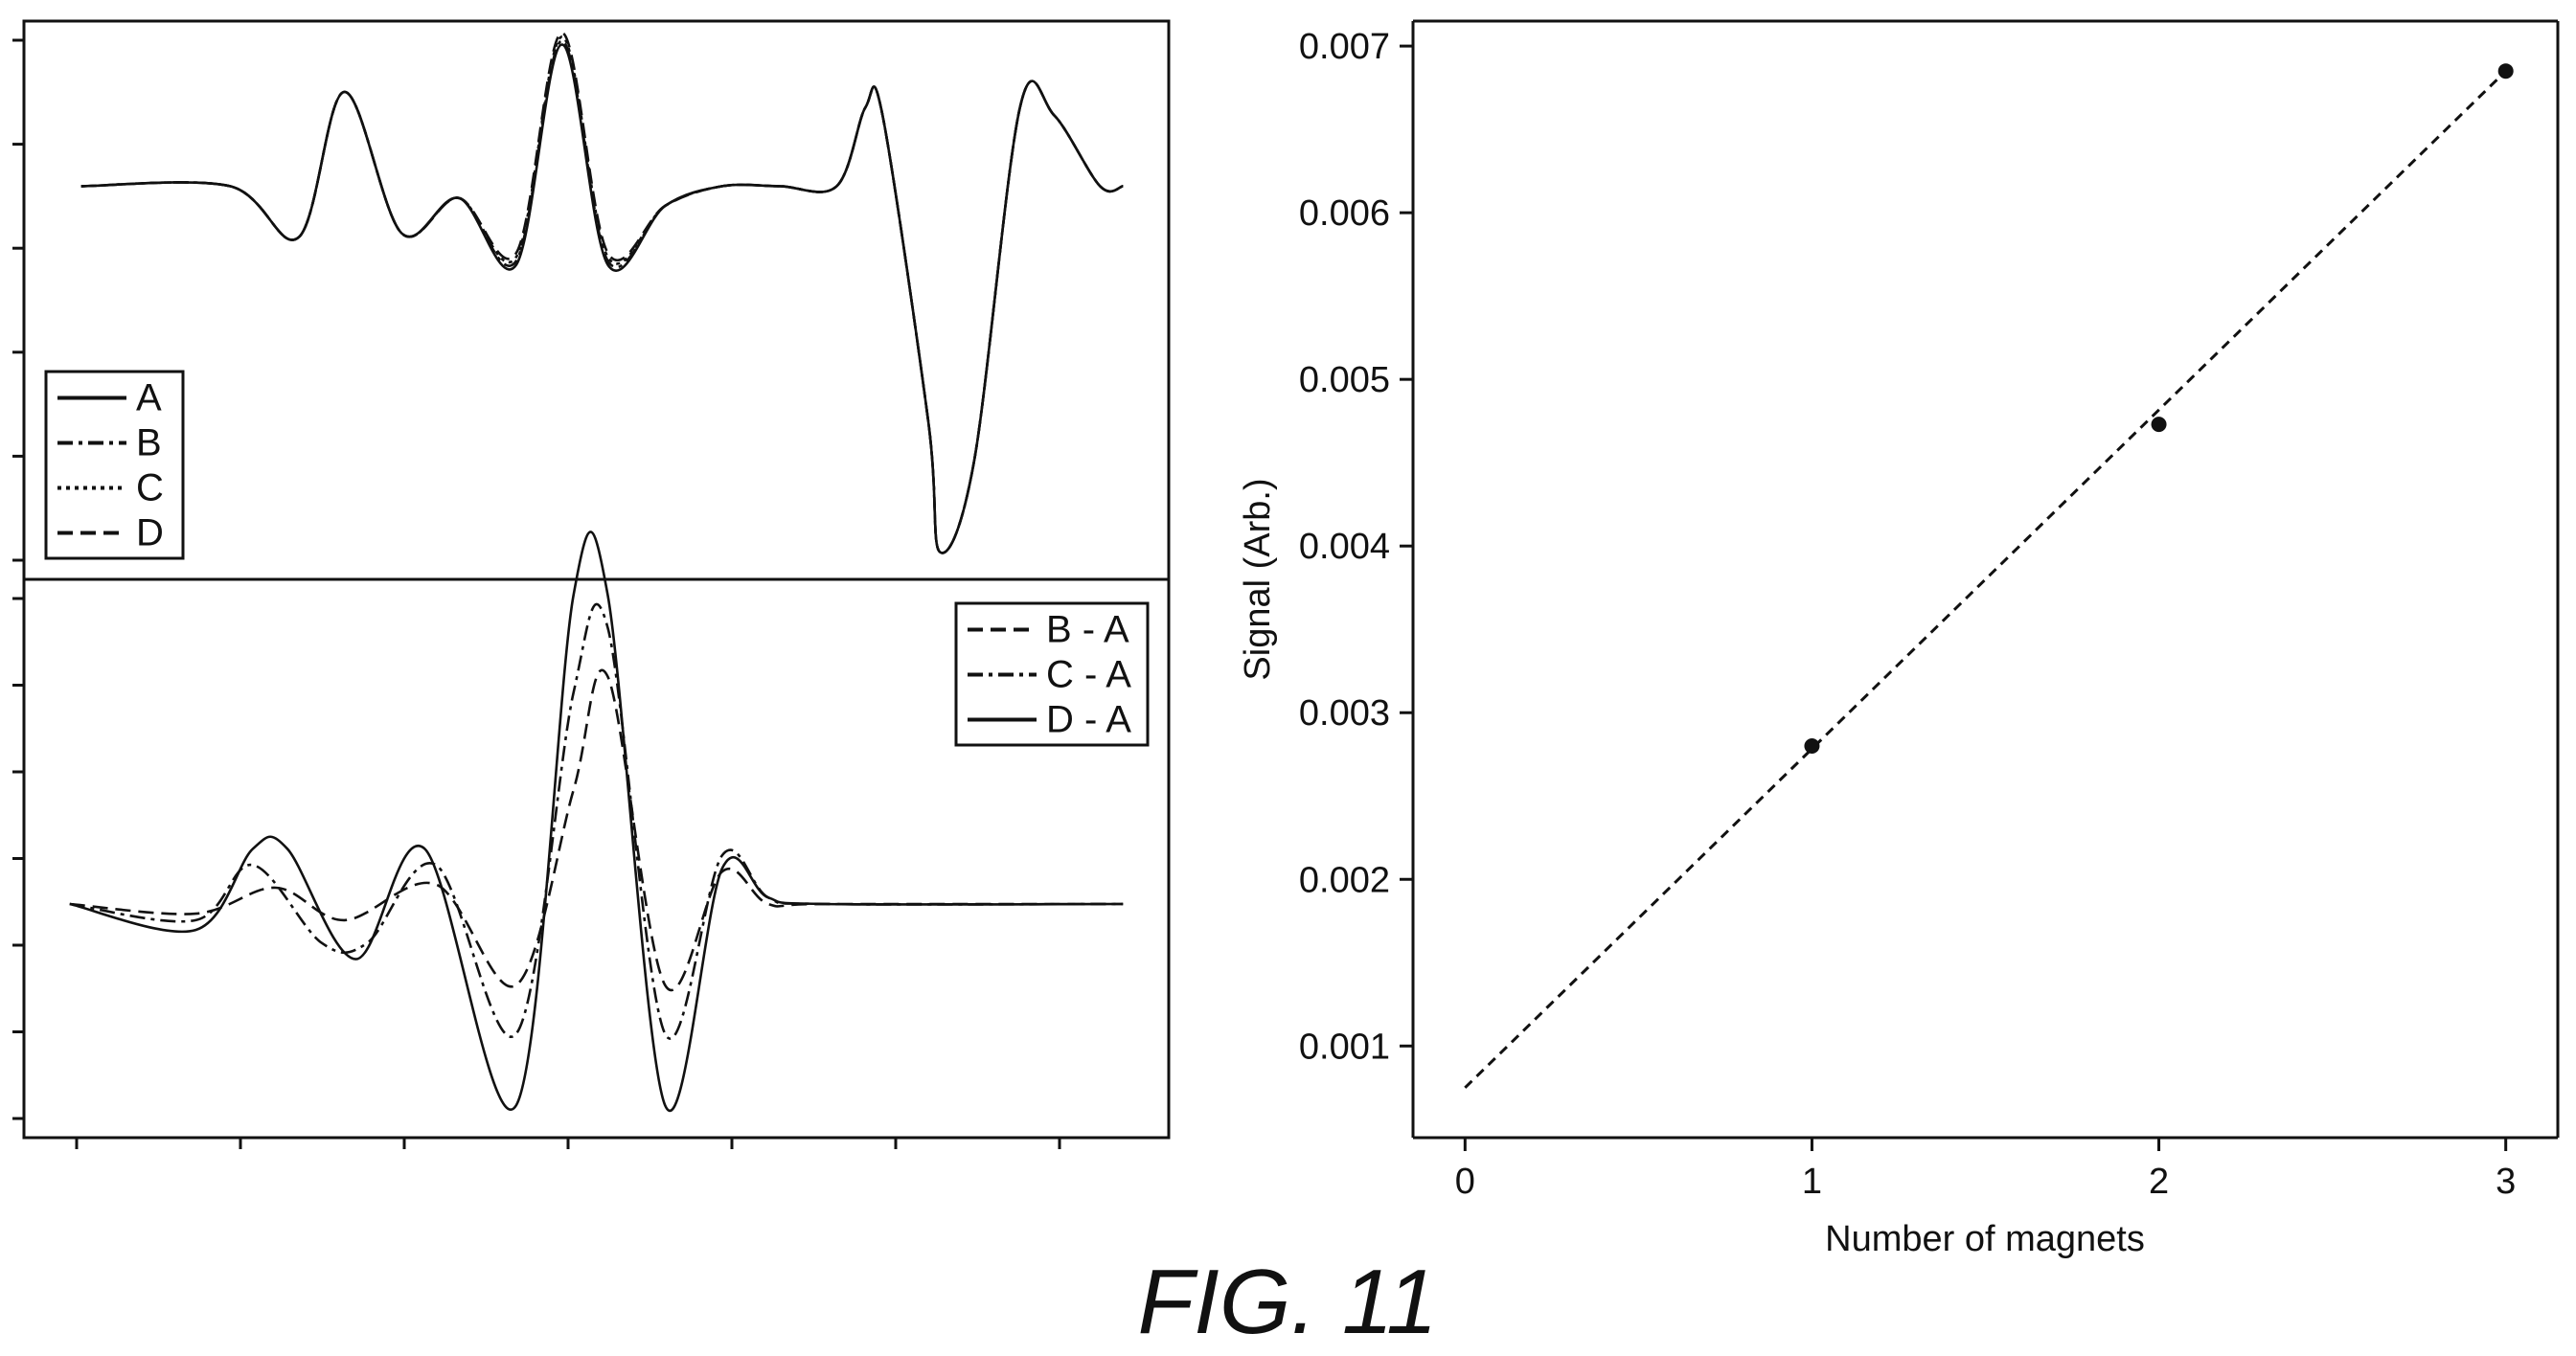  Describe the element at coordinates (1288, 1302) in the screenshot. I see `figure-caption: FIG. 11` at that location.